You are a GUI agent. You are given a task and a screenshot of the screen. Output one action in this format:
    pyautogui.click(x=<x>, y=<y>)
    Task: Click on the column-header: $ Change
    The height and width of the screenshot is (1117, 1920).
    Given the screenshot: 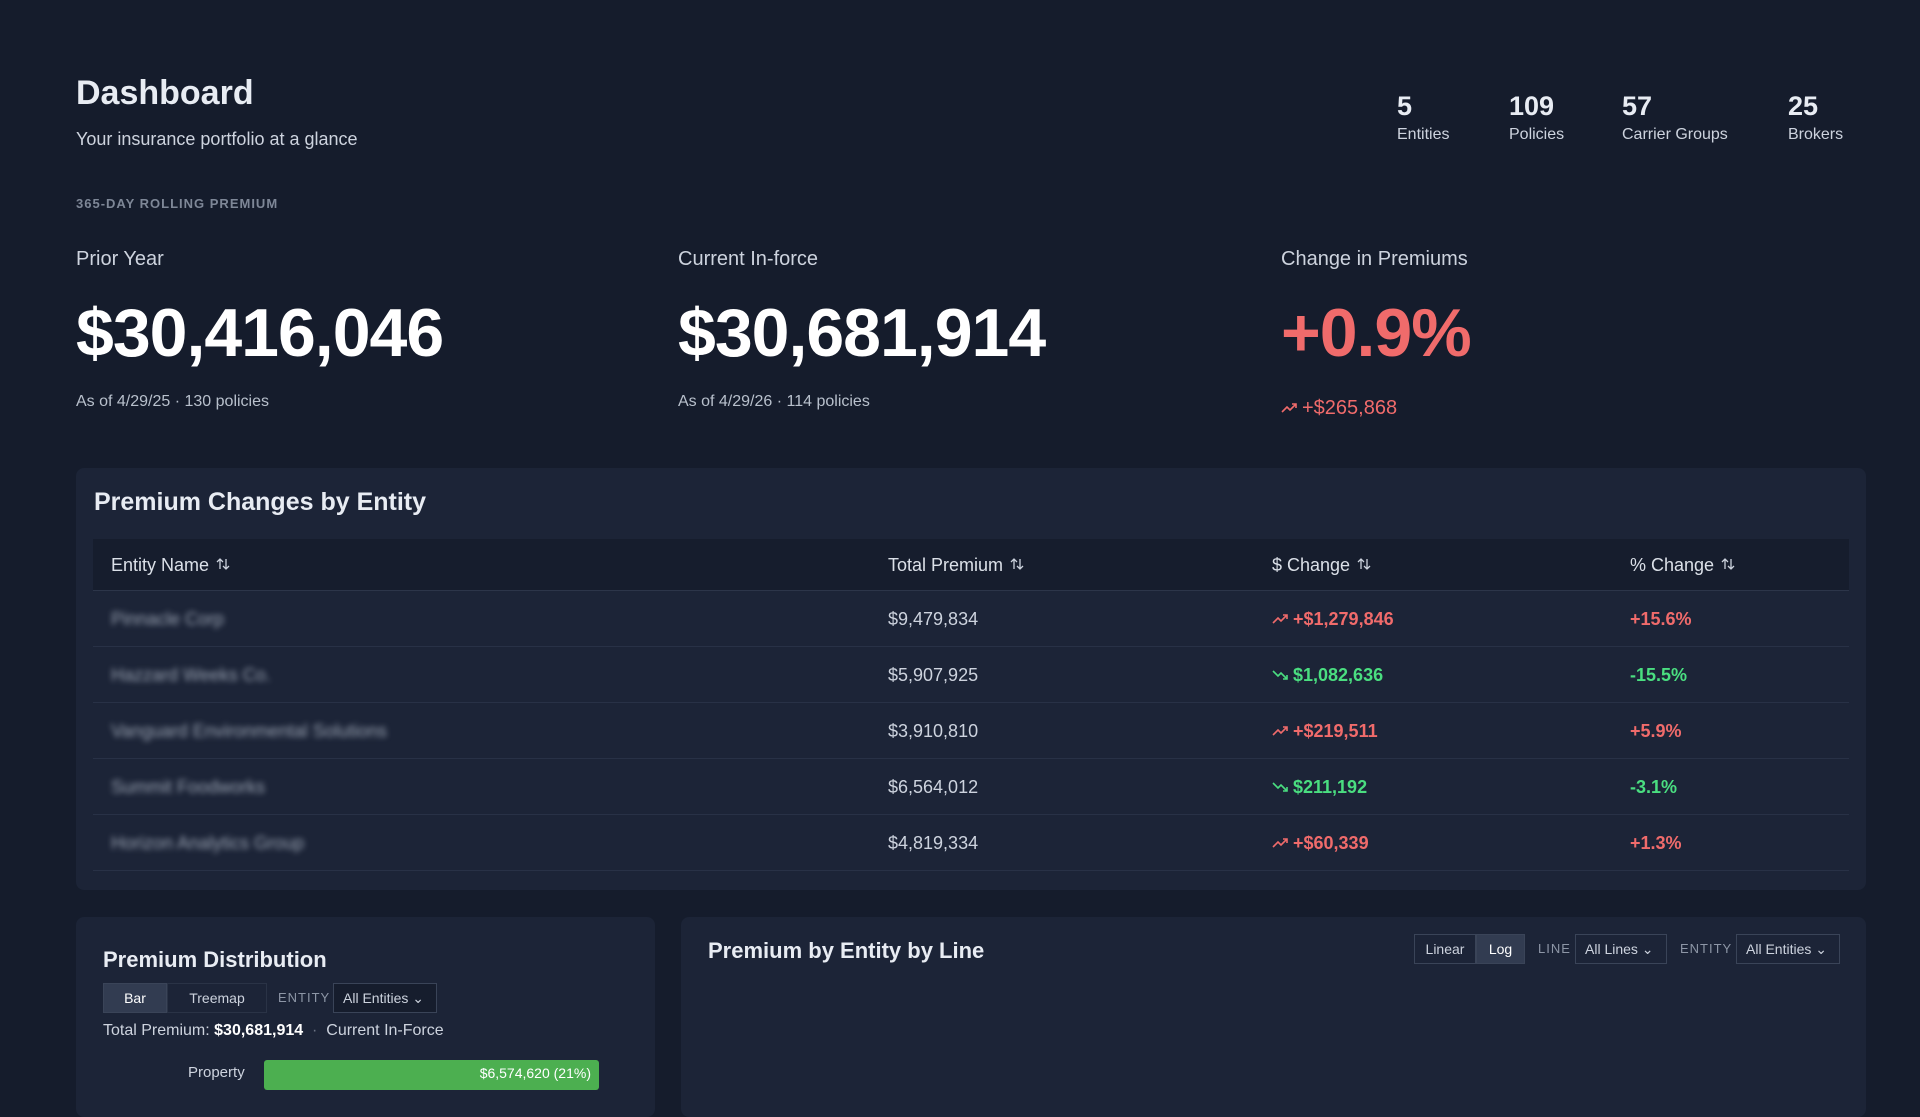 What is the action you would take?
    pyautogui.click(x=1321, y=565)
    